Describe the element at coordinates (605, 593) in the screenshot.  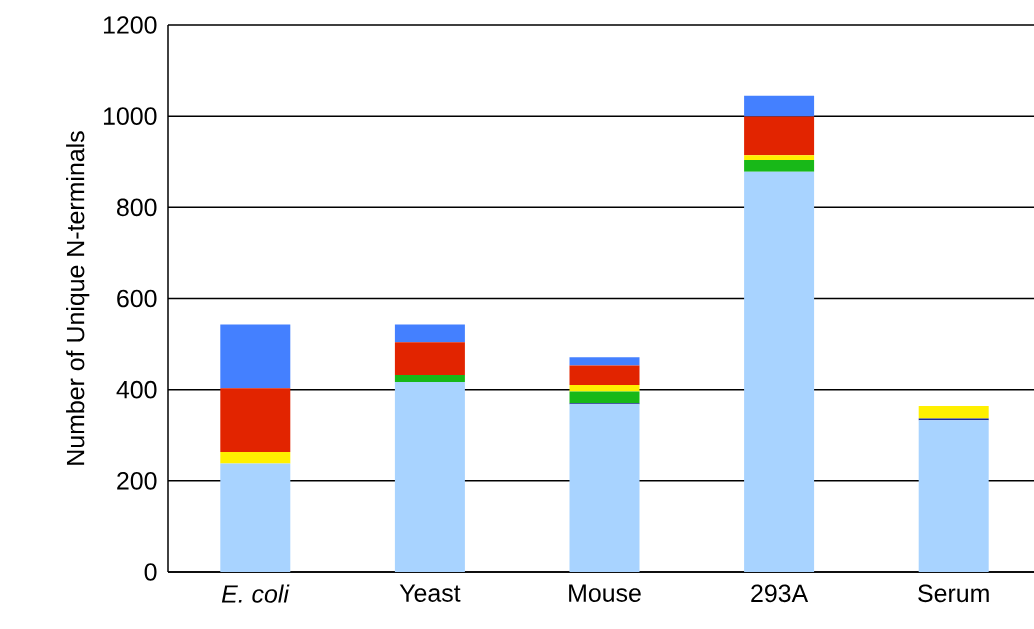
I see `x-tick-label: Mouse` at that location.